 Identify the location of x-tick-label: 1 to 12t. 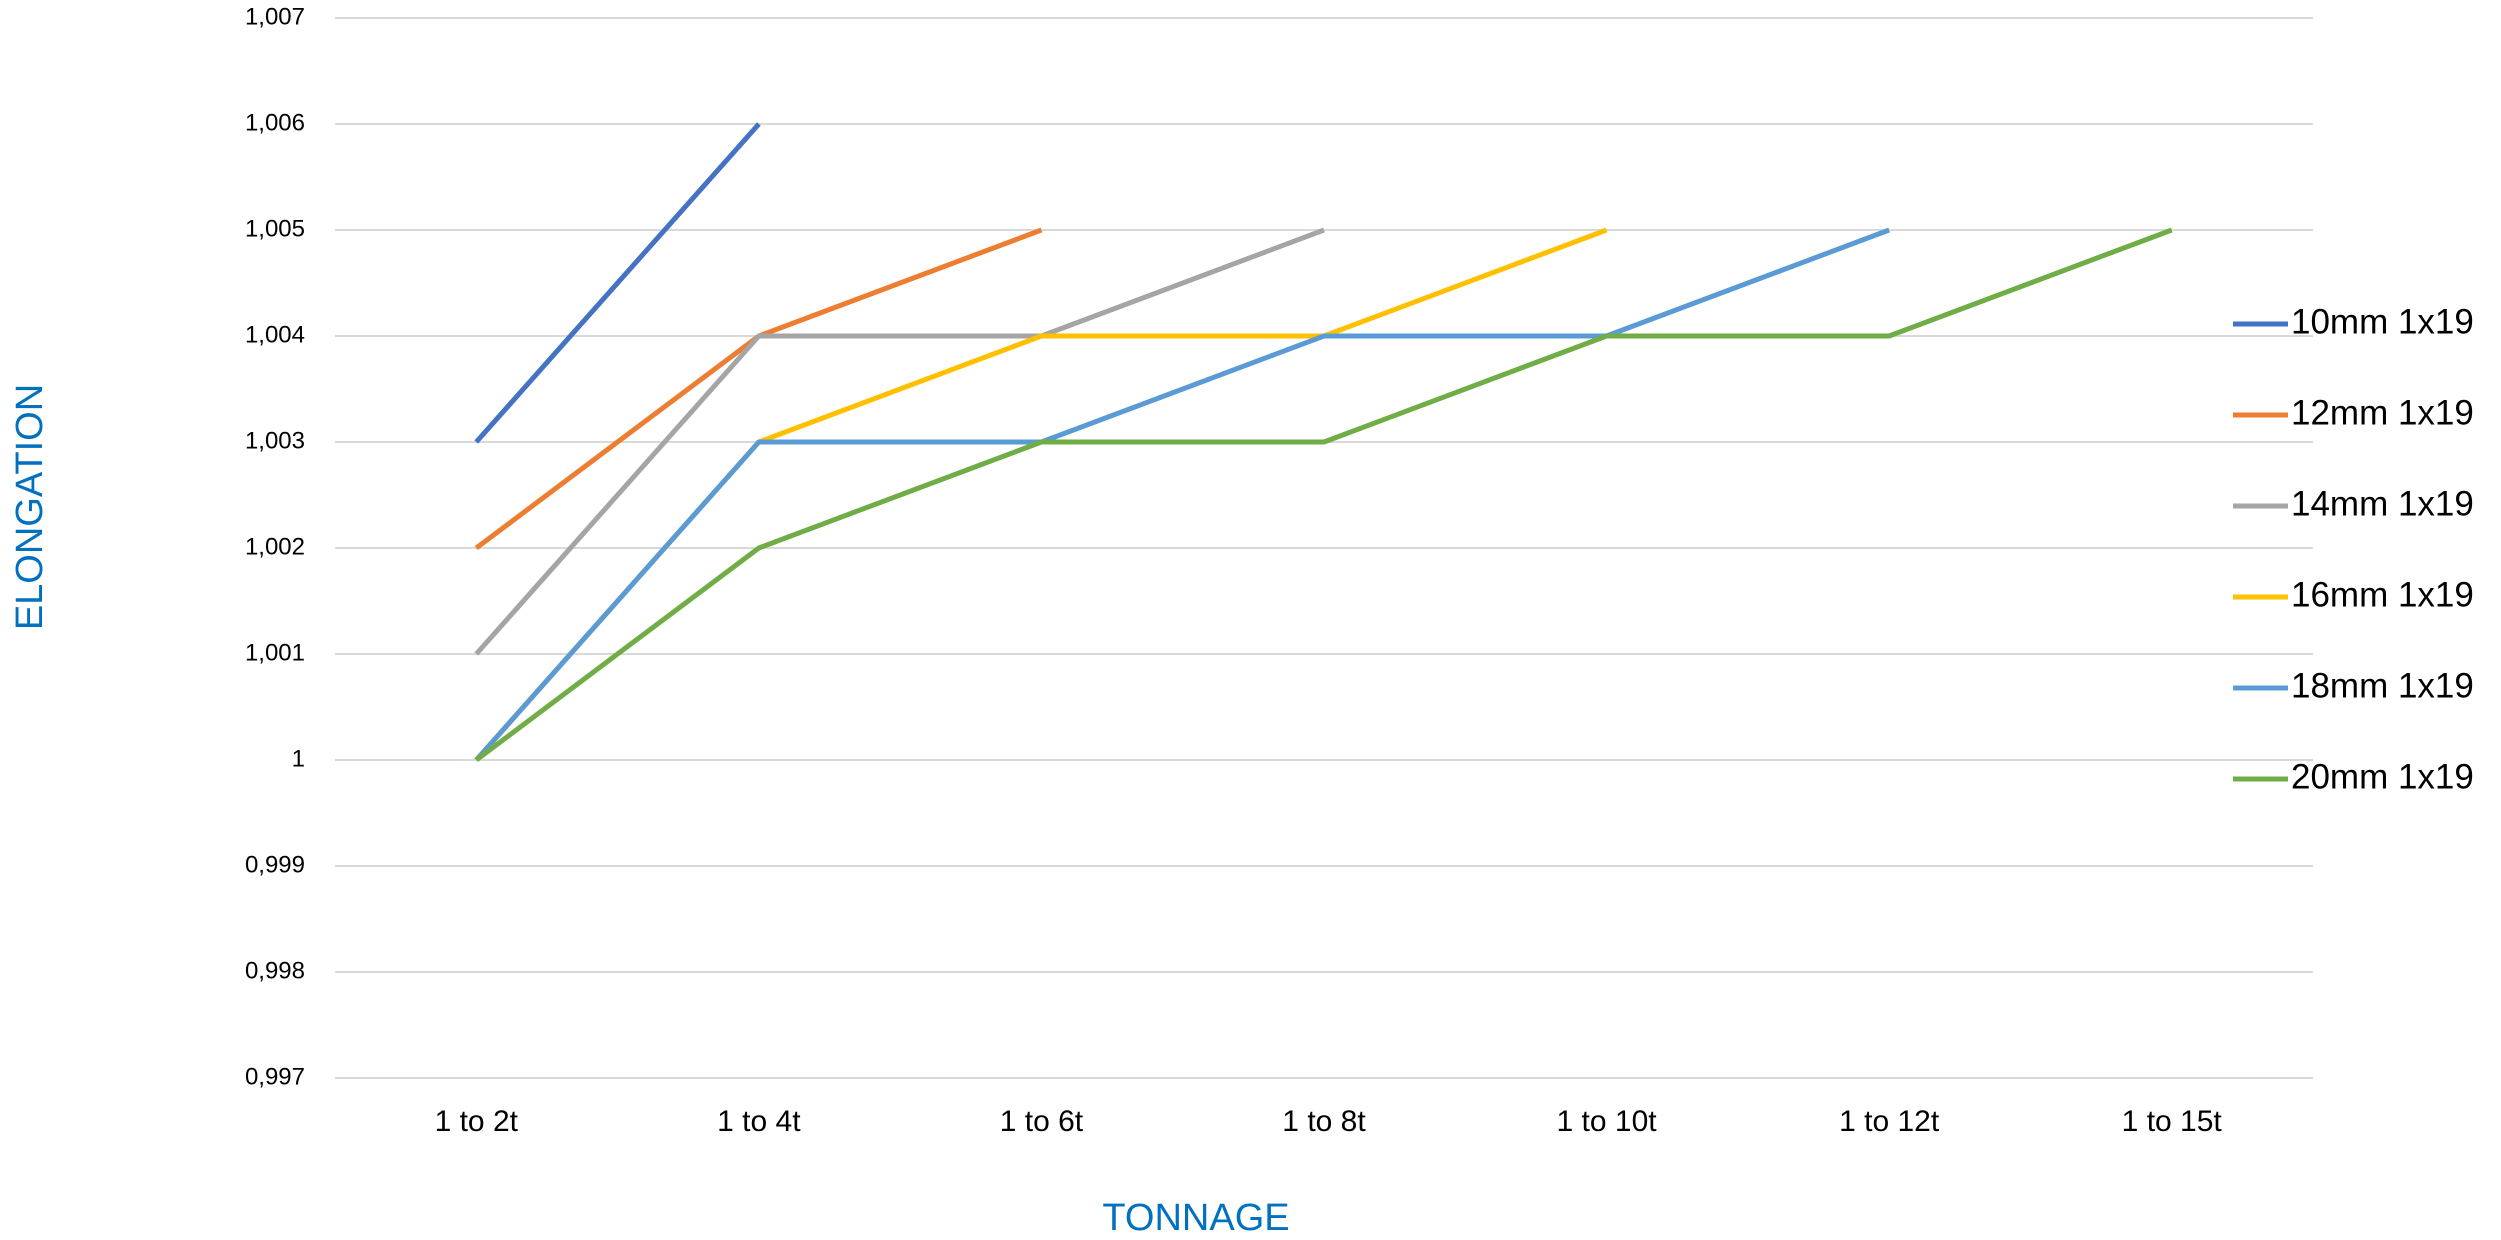
(1889, 1121).